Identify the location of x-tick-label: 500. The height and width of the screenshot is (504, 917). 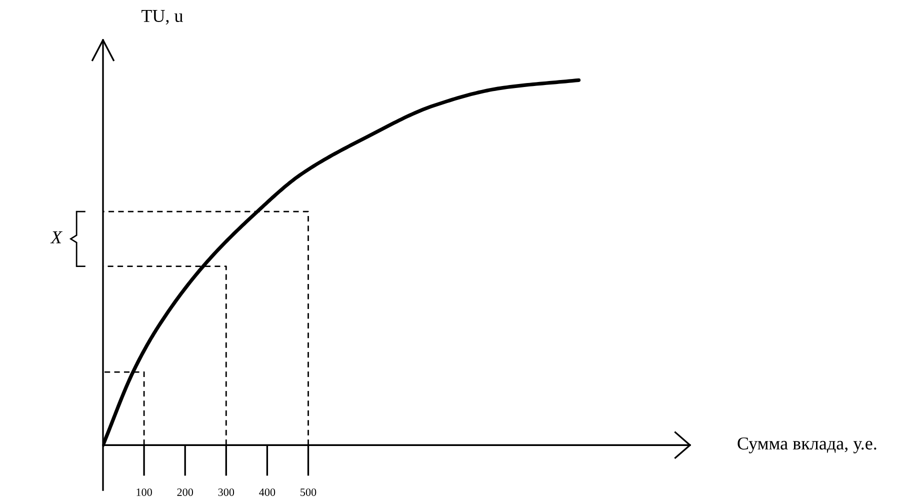
(308, 492).